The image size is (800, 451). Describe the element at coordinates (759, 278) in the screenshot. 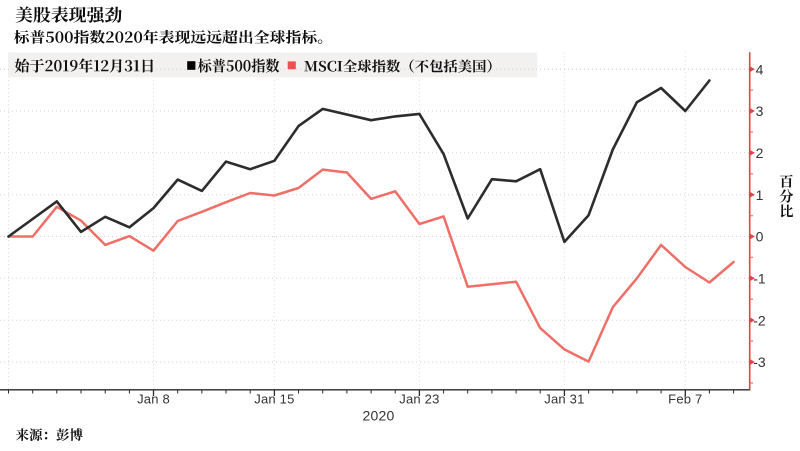

I see `svg-text: -1` at that location.